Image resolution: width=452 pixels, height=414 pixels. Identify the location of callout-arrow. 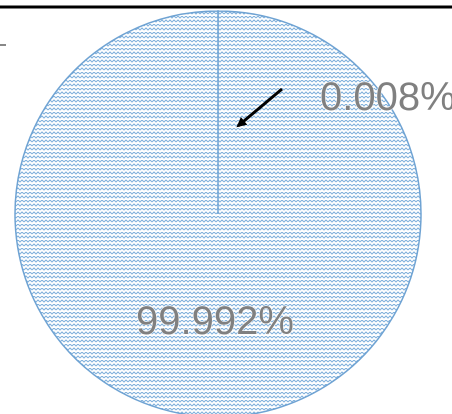
(259, 107).